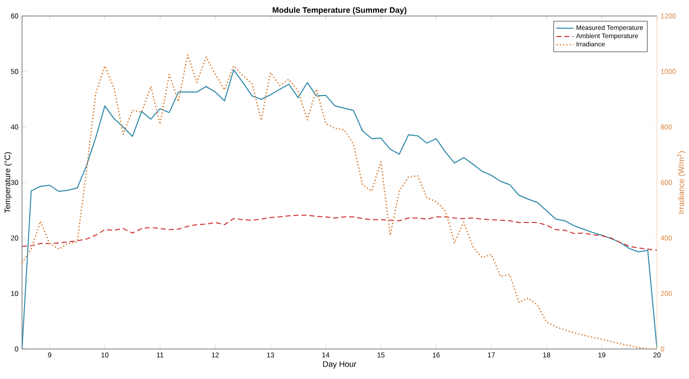 This screenshot has height=379, width=689. Describe the element at coordinates (8, 183) in the screenshot. I see `y-axis-title: Temperature (°C)` at that location.